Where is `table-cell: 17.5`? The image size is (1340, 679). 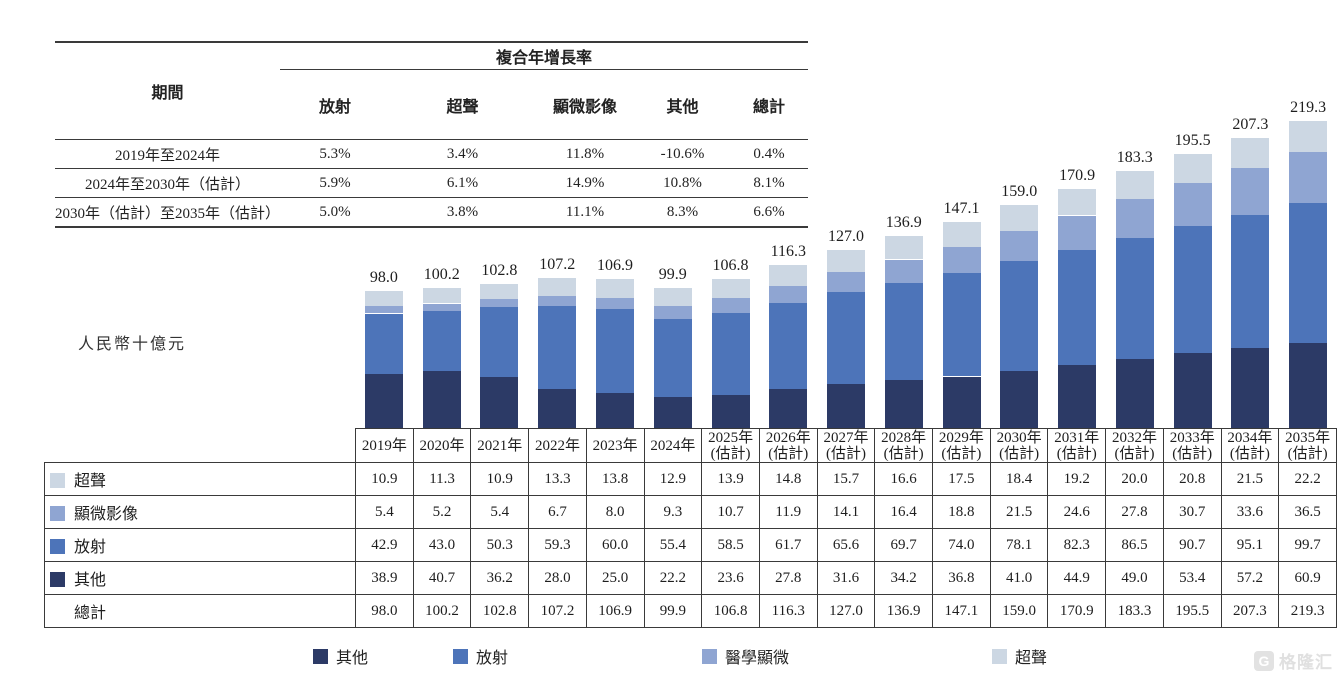 table-cell: 17.5 is located at coordinates (961, 479).